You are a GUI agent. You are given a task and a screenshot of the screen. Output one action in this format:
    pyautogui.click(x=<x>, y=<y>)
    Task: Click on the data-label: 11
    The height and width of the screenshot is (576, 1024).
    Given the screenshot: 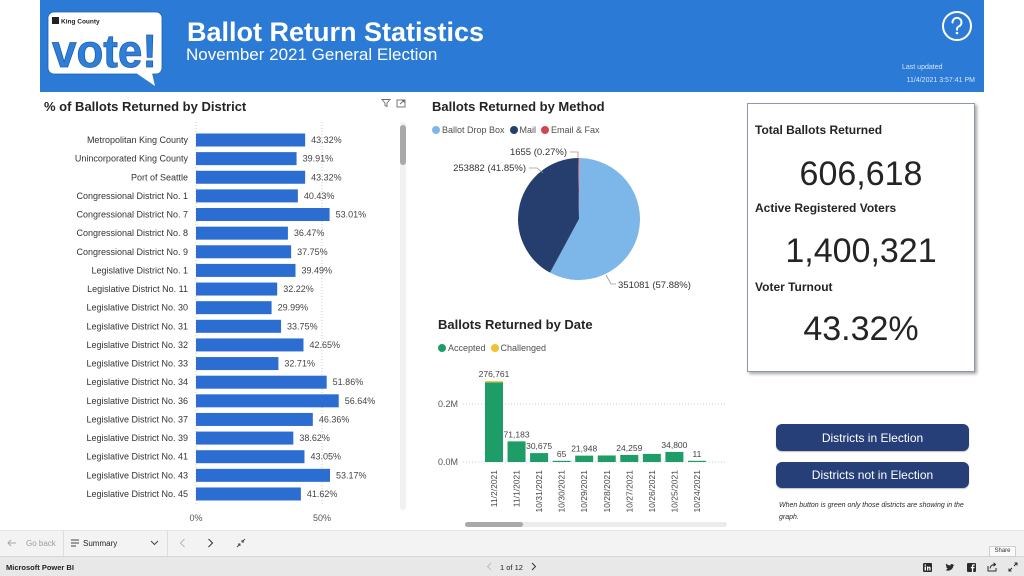 What is the action you would take?
    pyautogui.click(x=697, y=454)
    